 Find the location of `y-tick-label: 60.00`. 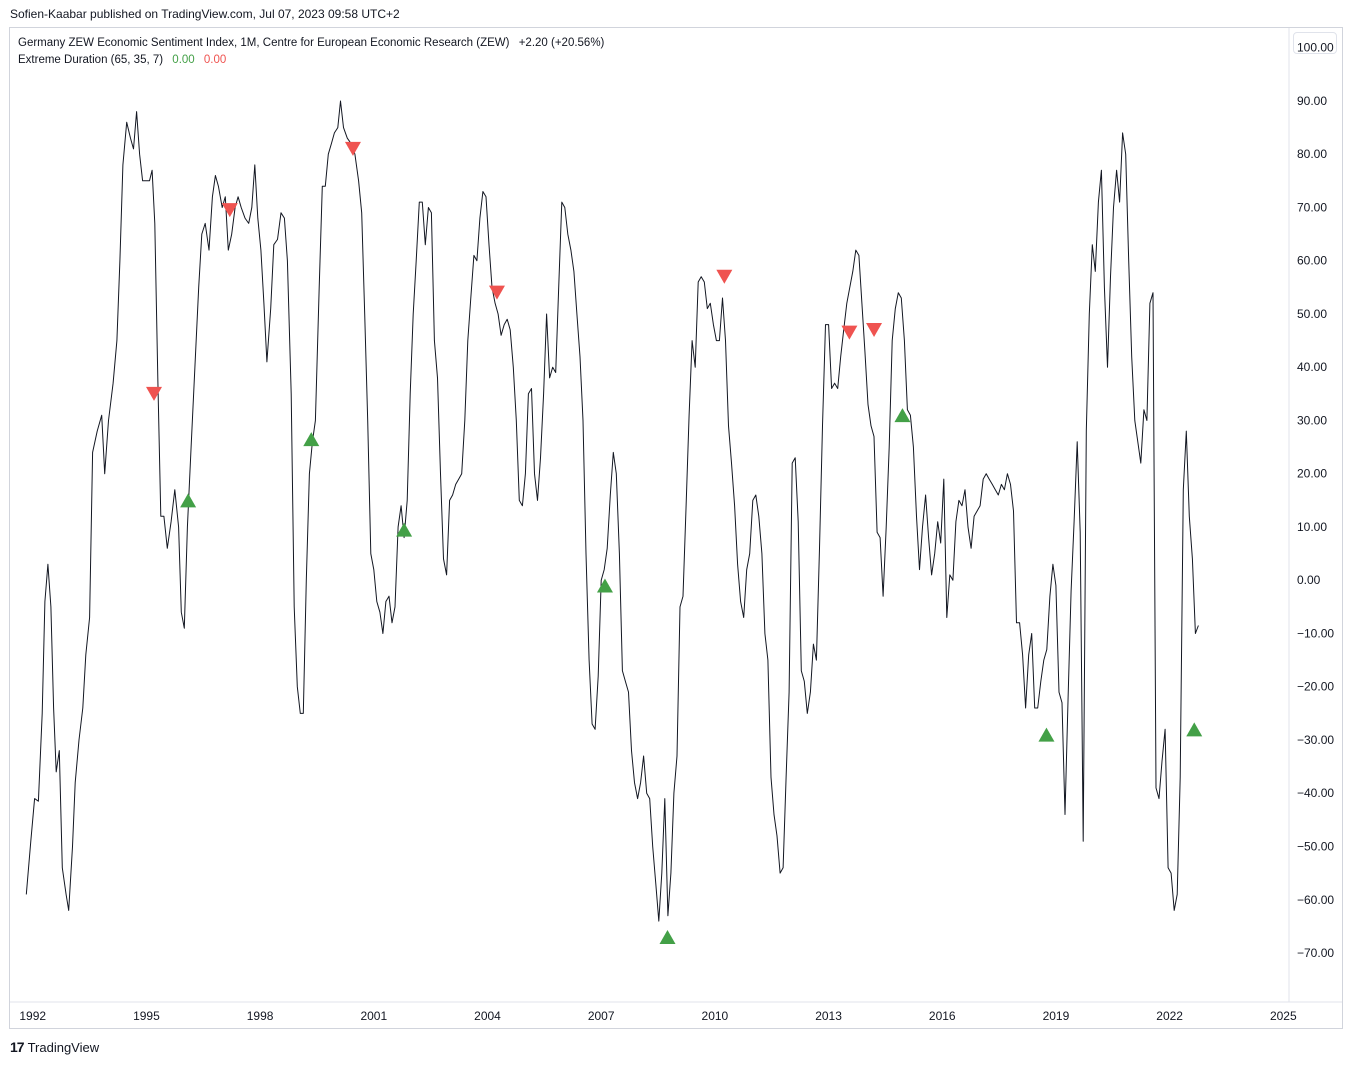

y-tick-label: 60.00 is located at coordinates (1312, 261).